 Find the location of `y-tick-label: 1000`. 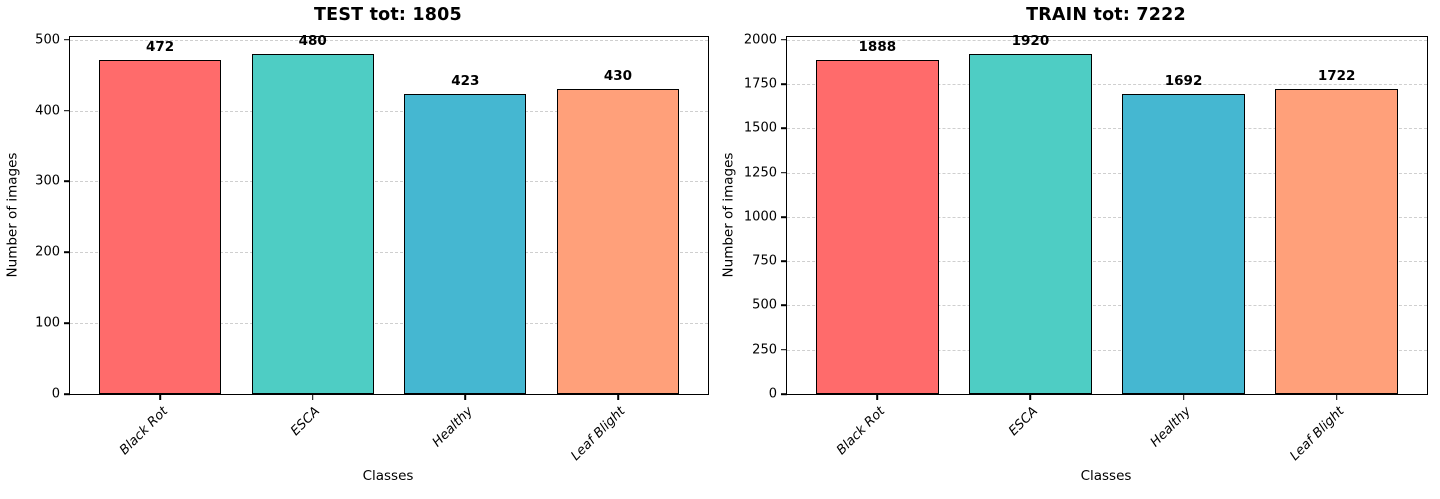

y-tick-label: 1000 is located at coordinates (760, 217).